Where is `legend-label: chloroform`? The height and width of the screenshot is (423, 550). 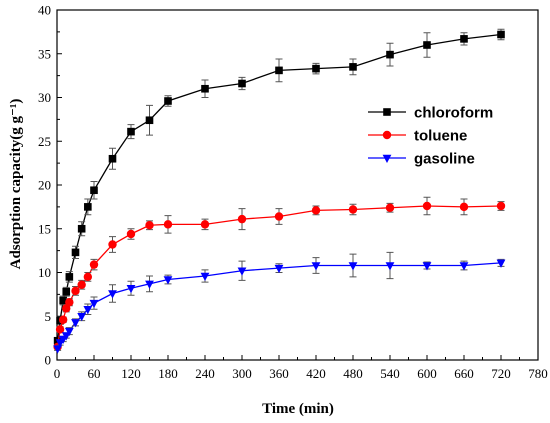
legend-label: chloroform is located at coordinates (453, 113).